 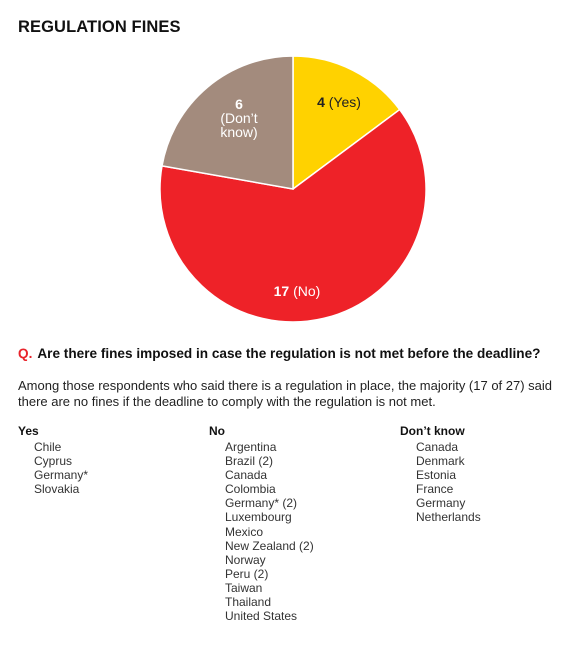 I want to click on country-item: Taiwan, so click(x=244, y=587).